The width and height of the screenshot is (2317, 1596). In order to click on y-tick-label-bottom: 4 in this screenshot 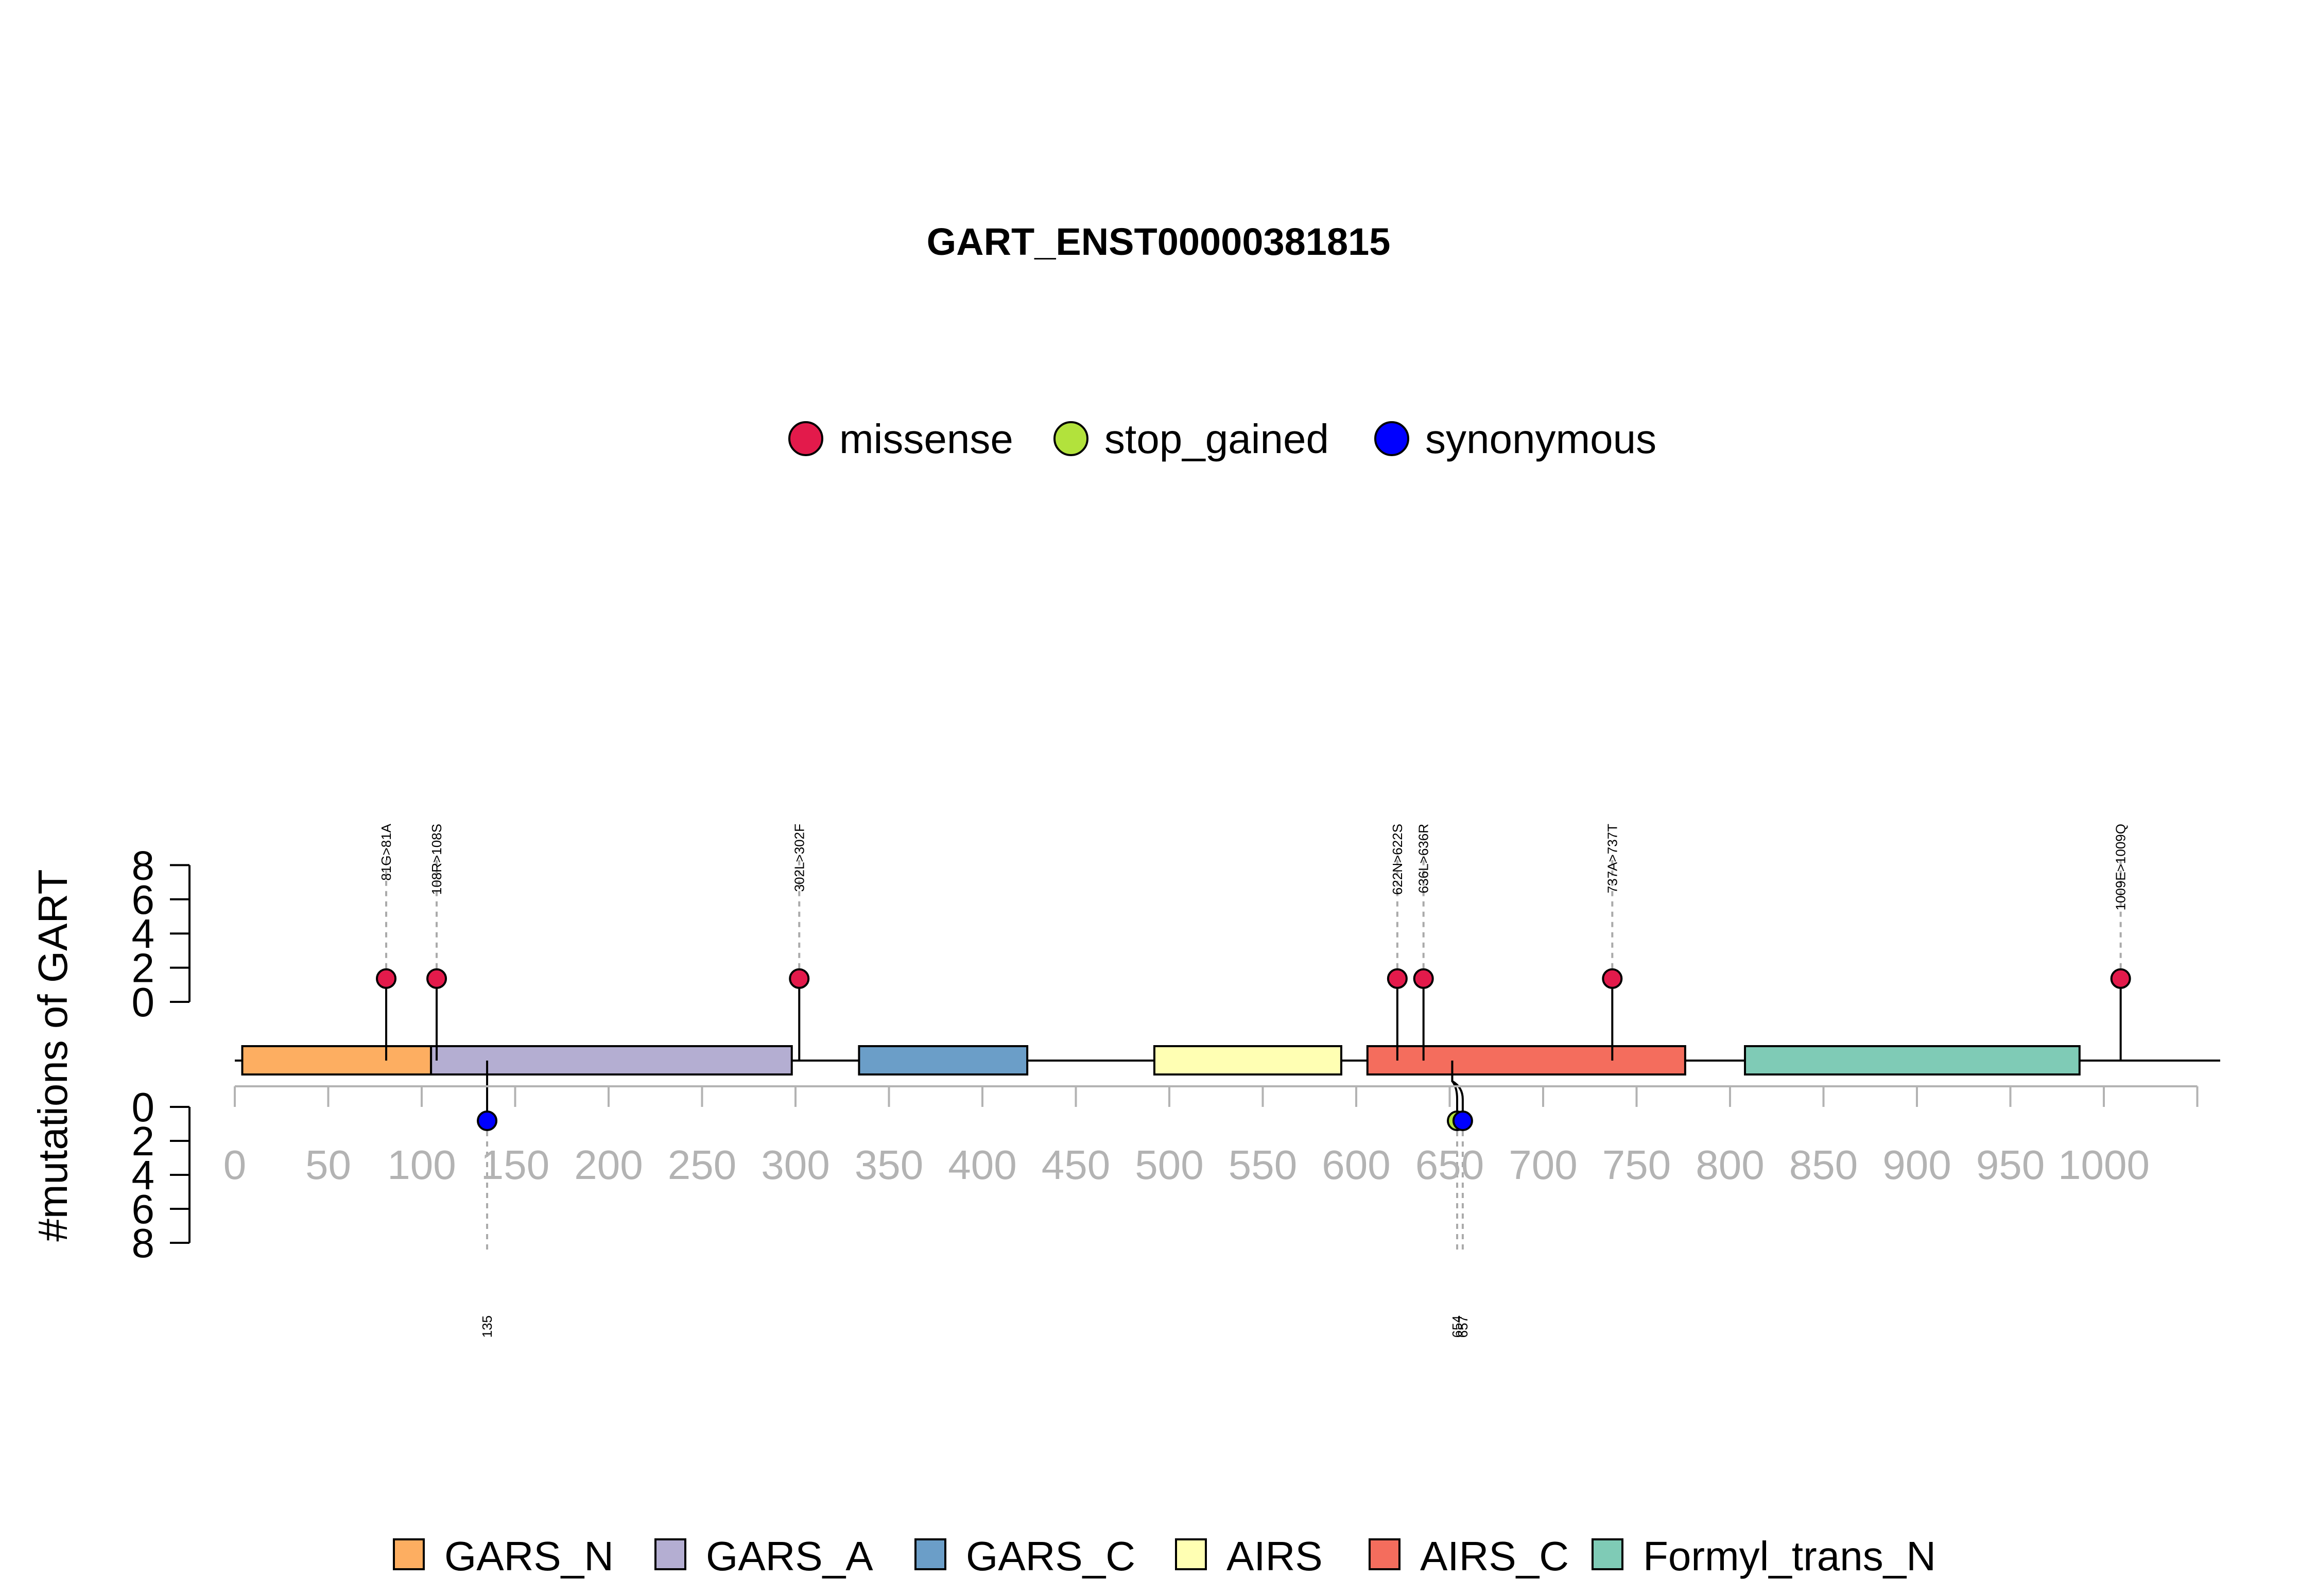, I will do `click(143, 1175)`.